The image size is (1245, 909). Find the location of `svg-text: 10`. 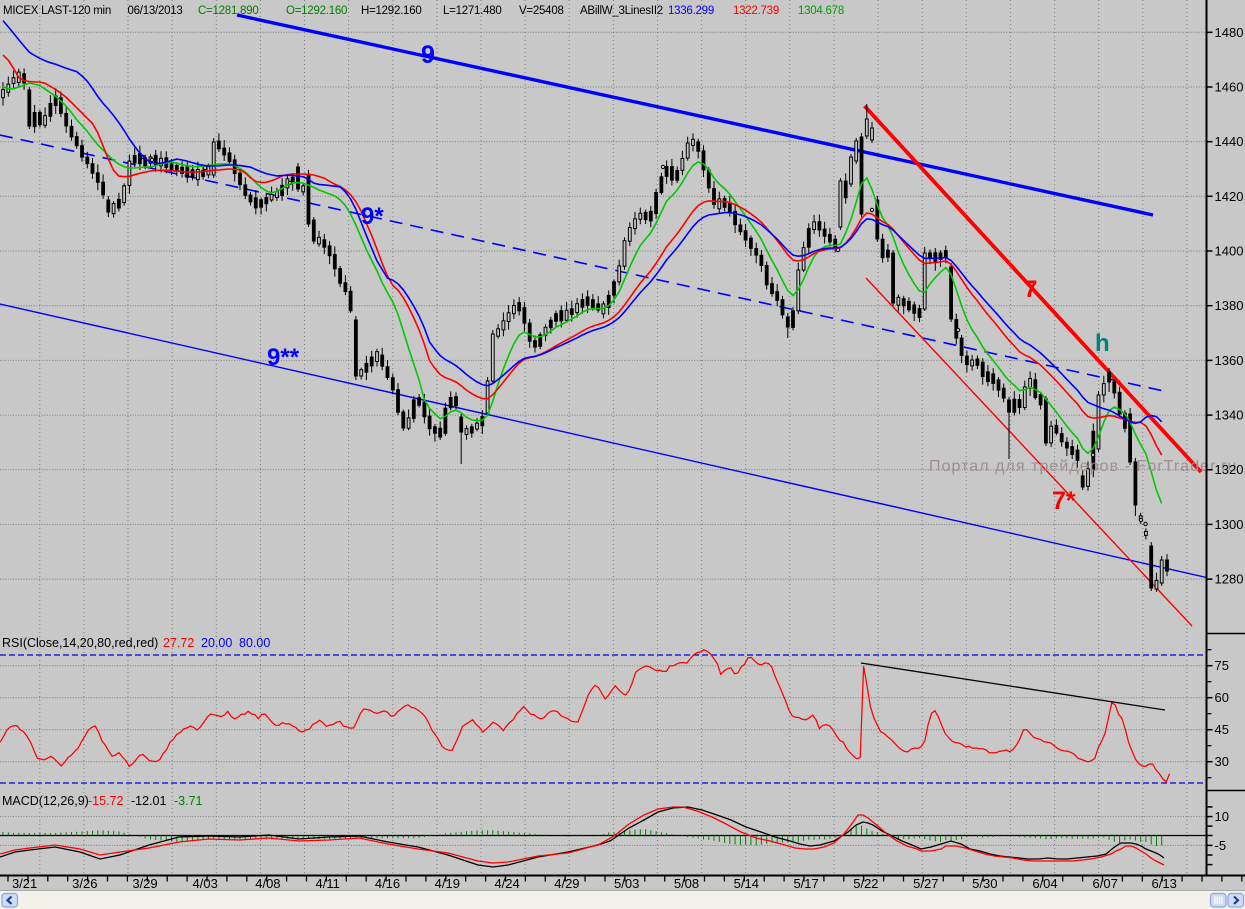

svg-text: 10 is located at coordinates (1222, 816).